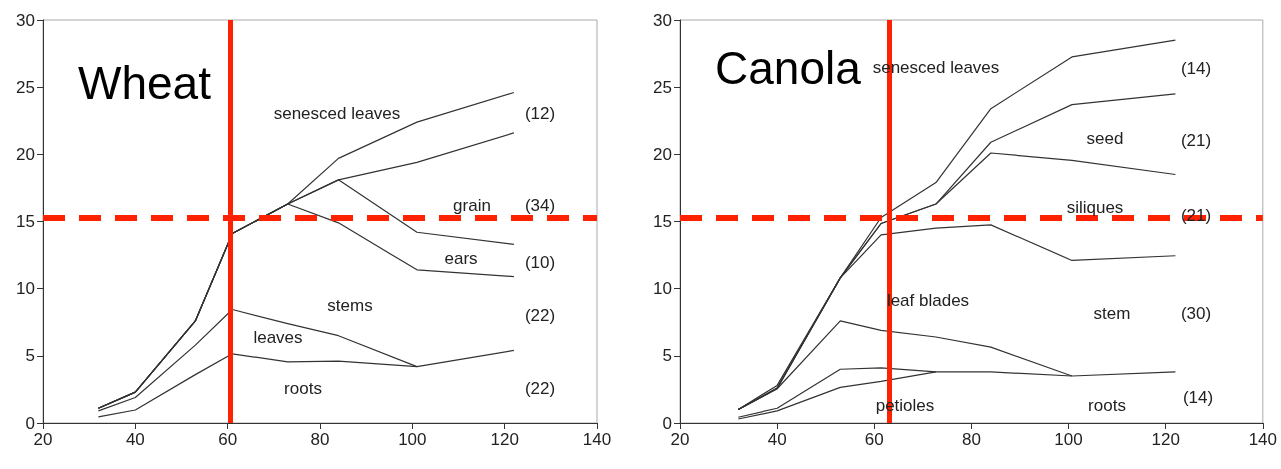 The width and height of the screenshot is (1281, 469). I want to click on annotation: ears, so click(461, 258).